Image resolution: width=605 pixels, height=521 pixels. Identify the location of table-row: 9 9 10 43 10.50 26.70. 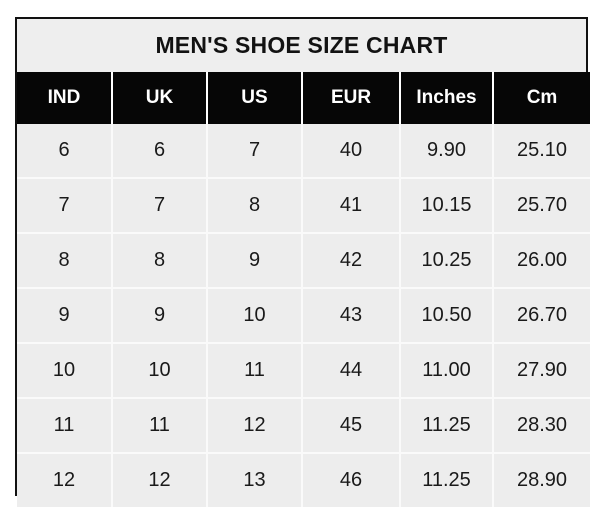
(303, 316).